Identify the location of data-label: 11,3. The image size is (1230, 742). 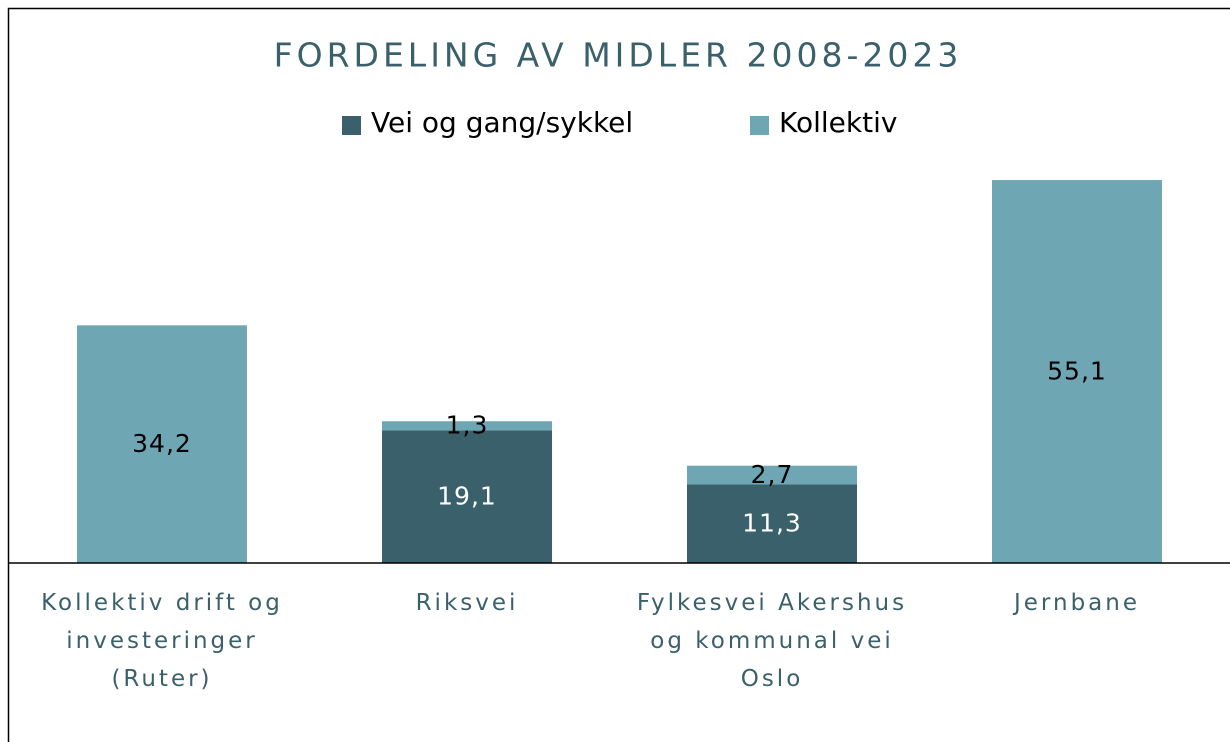
(772, 523).